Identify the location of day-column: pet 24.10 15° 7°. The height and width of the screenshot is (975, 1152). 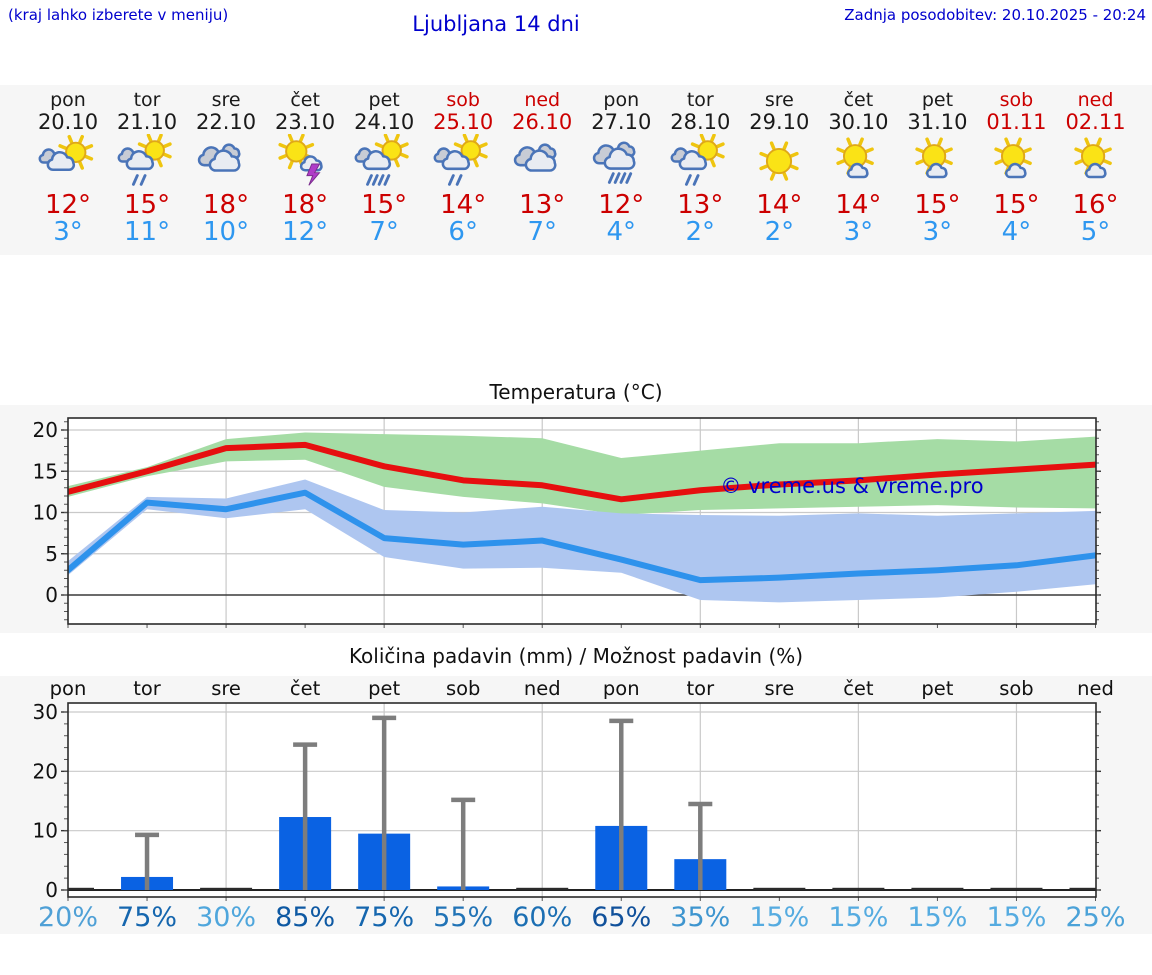
(384, 165).